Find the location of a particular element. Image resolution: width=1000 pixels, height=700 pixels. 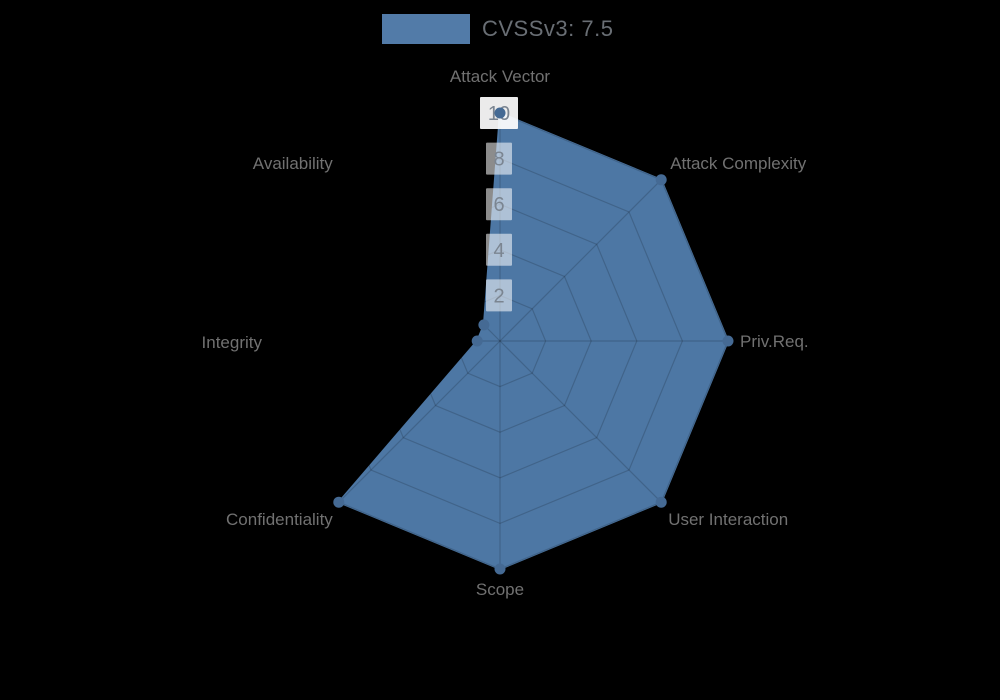

axis-label-attack-complexity: Attack Complexity is located at coordinates (738, 163).